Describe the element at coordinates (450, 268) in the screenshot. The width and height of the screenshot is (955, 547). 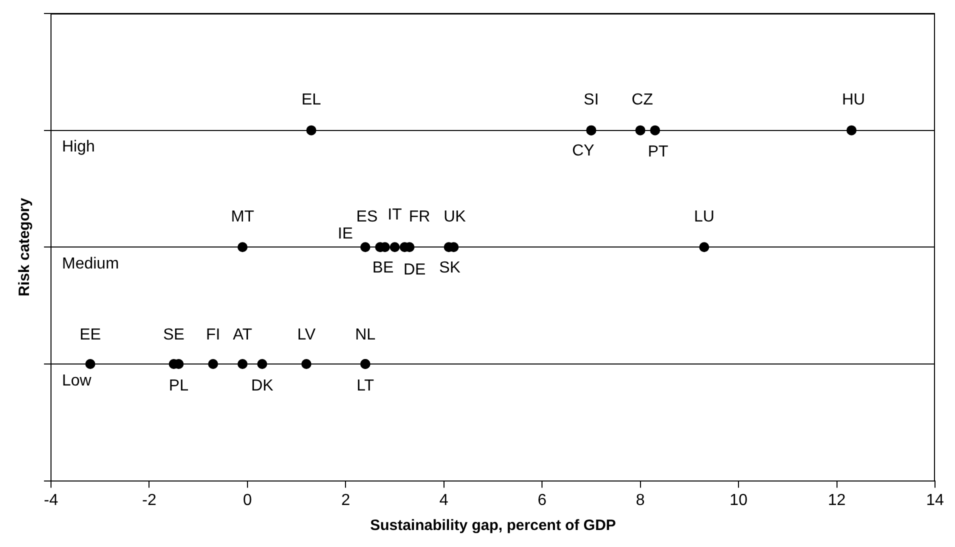
I see `data-label: SK` at that location.